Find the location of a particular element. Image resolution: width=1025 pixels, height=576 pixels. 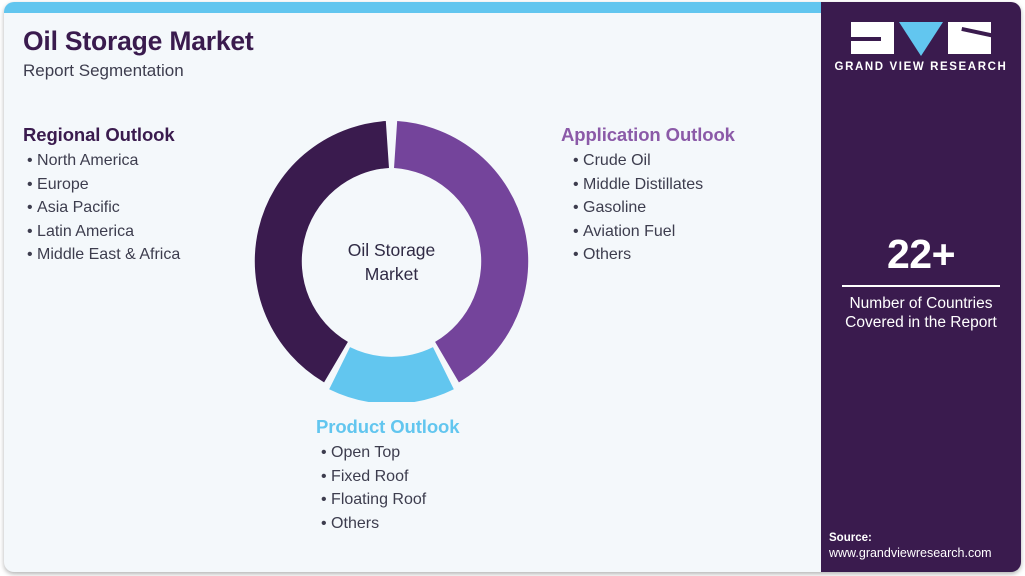

source-block: Source: www.grandviewresearch.com is located at coordinates (925, 546).